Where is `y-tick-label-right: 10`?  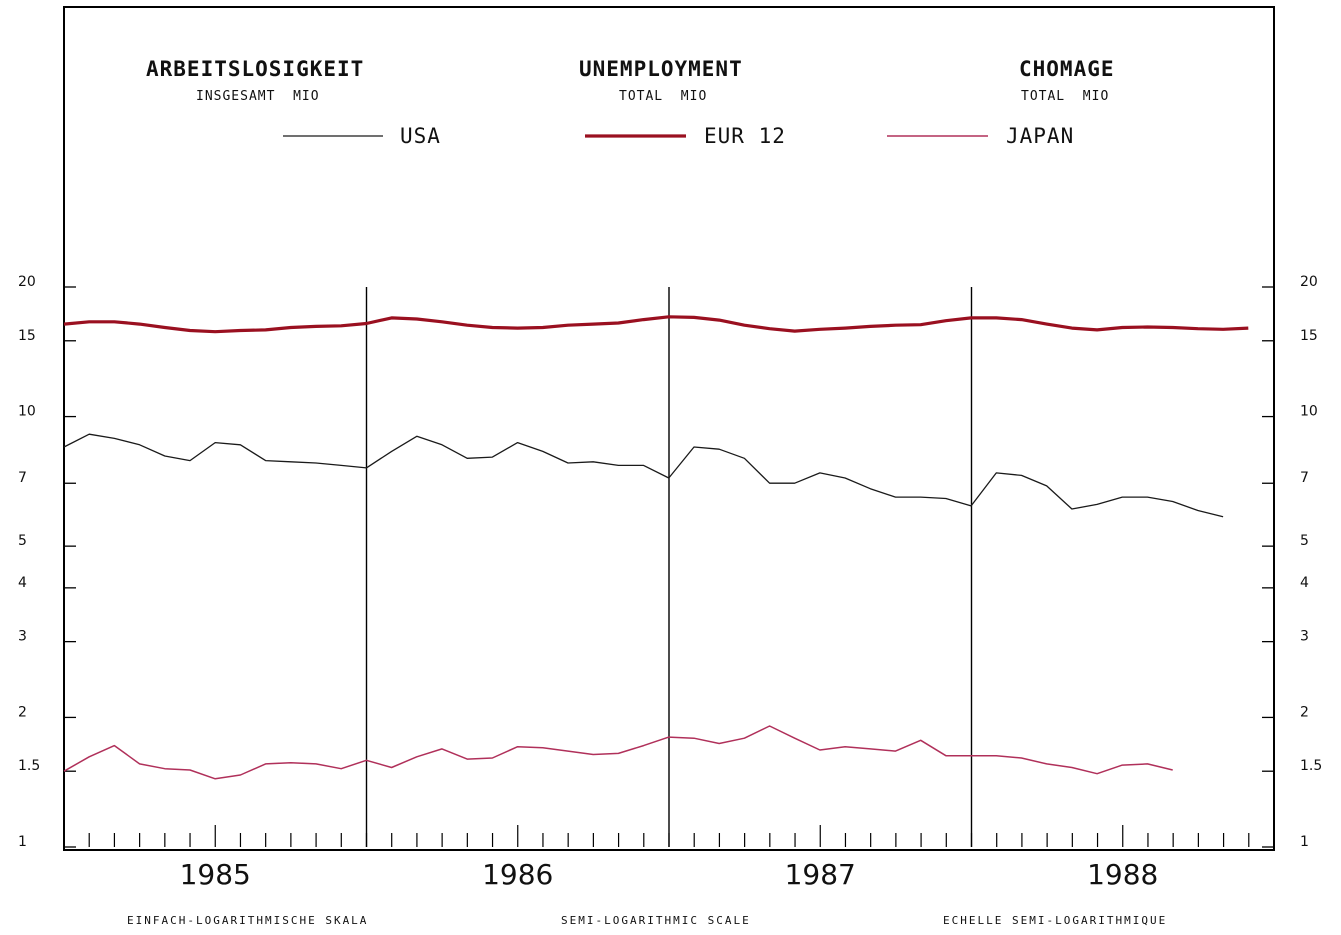 y-tick-label-right: 10 is located at coordinates (1309, 412).